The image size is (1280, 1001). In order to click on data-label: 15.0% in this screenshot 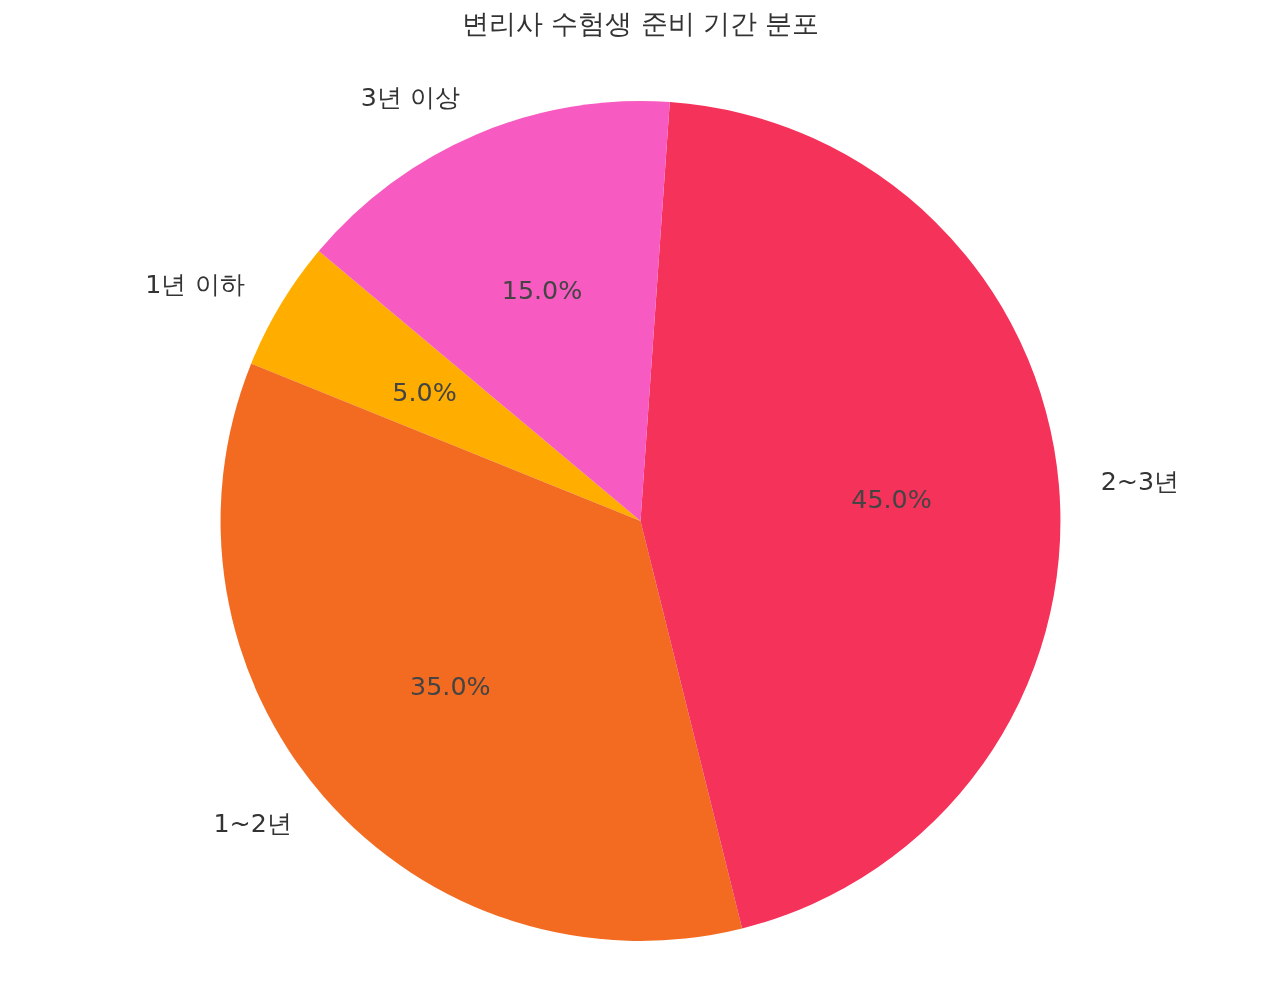, I will do `click(542, 289)`.